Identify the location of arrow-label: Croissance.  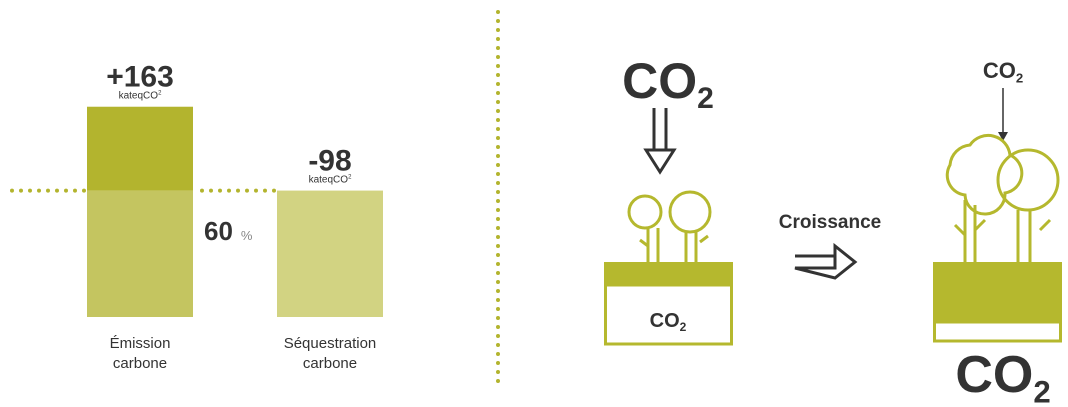
(830, 222).